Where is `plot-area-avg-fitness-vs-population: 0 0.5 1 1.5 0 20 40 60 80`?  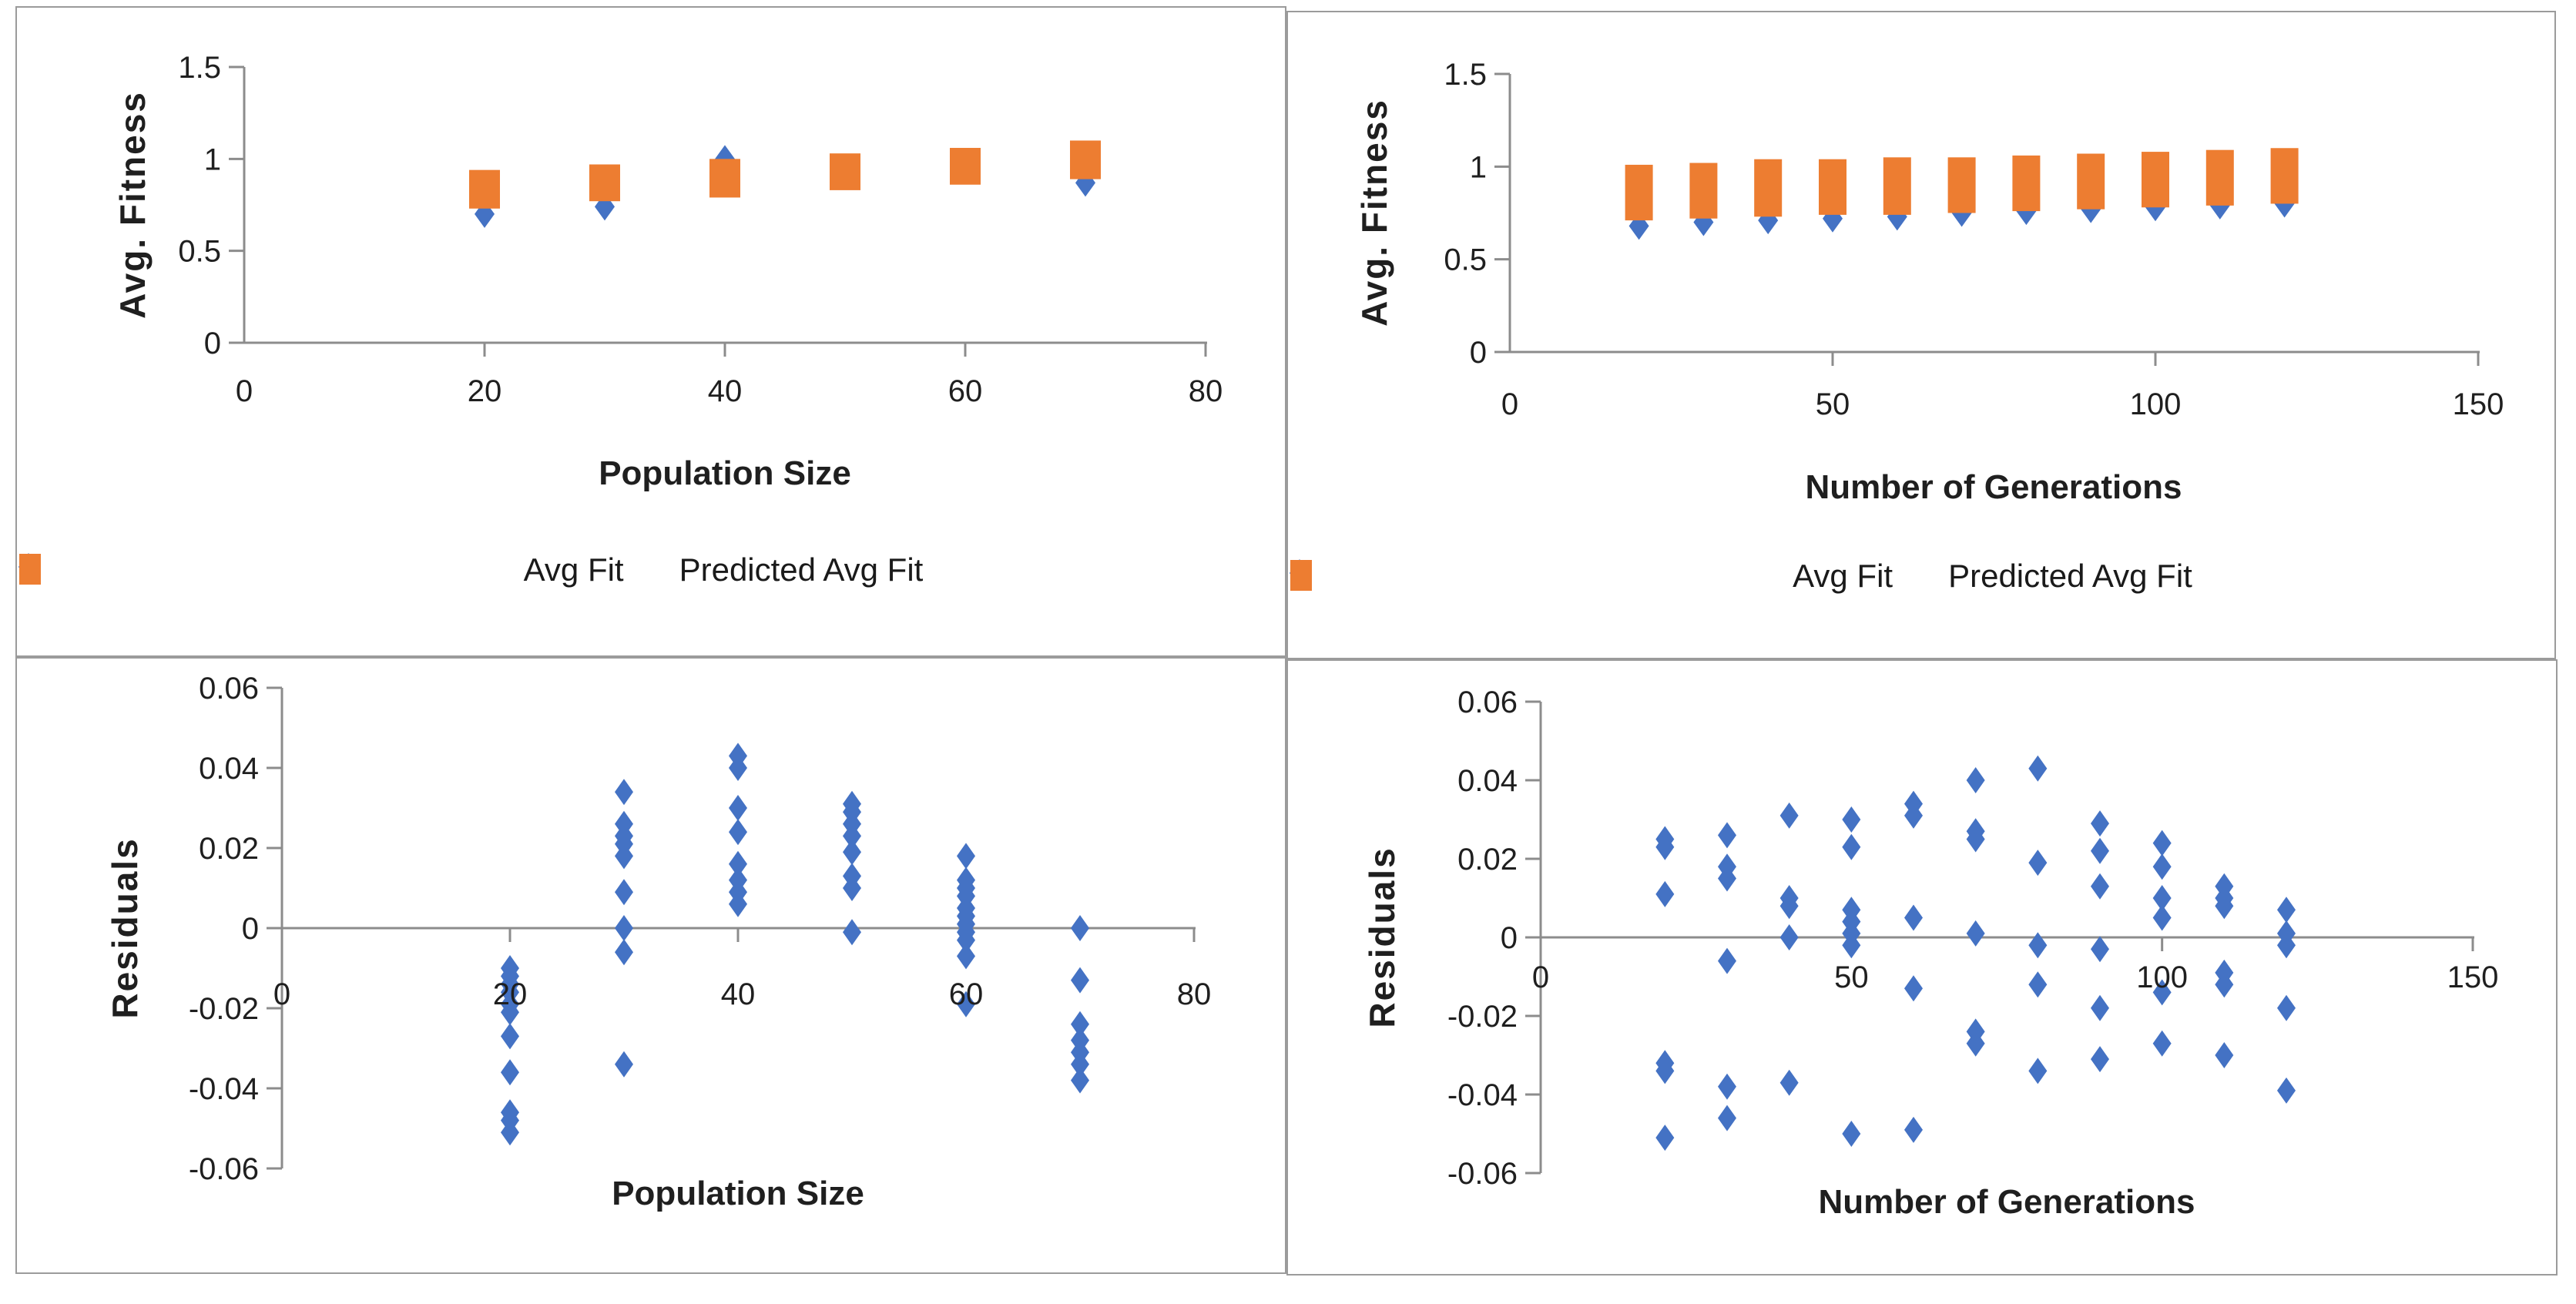
plot-area-avg-fitness-vs-population: 0 0.5 1 1.5 0 20 40 60 80 is located at coordinates (700, 230).